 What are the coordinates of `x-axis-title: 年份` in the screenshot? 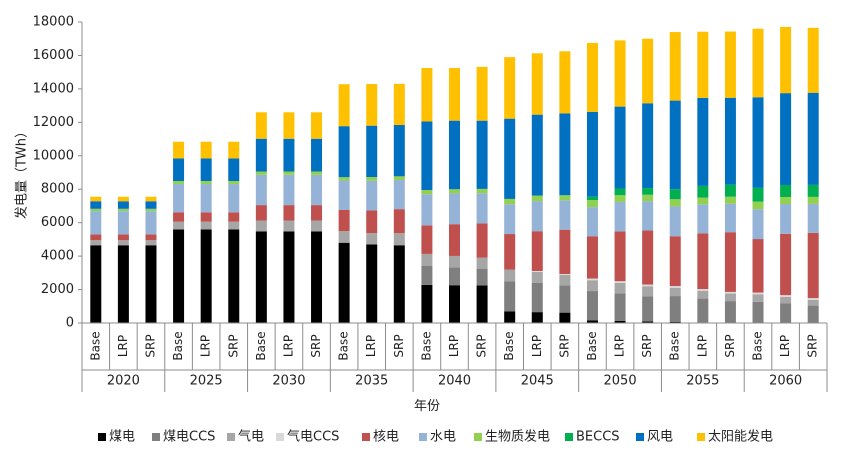 It's located at (427, 406).